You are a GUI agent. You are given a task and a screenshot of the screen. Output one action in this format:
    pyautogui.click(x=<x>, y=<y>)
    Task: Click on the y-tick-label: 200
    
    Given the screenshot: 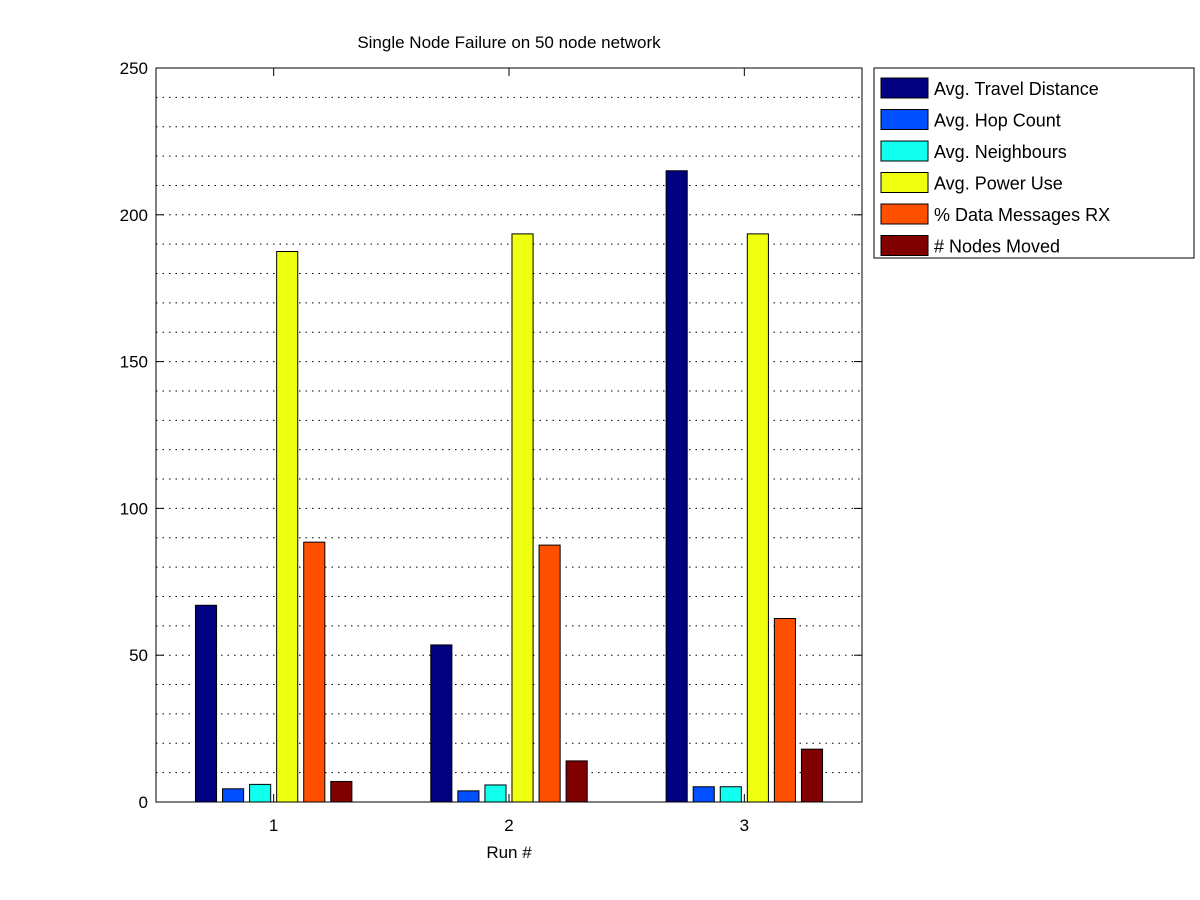 What is the action you would take?
    pyautogui.click(x=134, y=215)
    